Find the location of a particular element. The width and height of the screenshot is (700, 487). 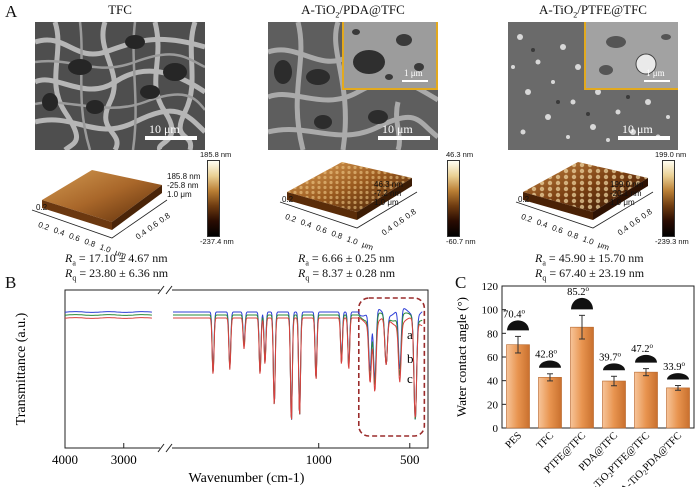

sem-inset-pda: 1 μm is located at coordinates (390, 56).